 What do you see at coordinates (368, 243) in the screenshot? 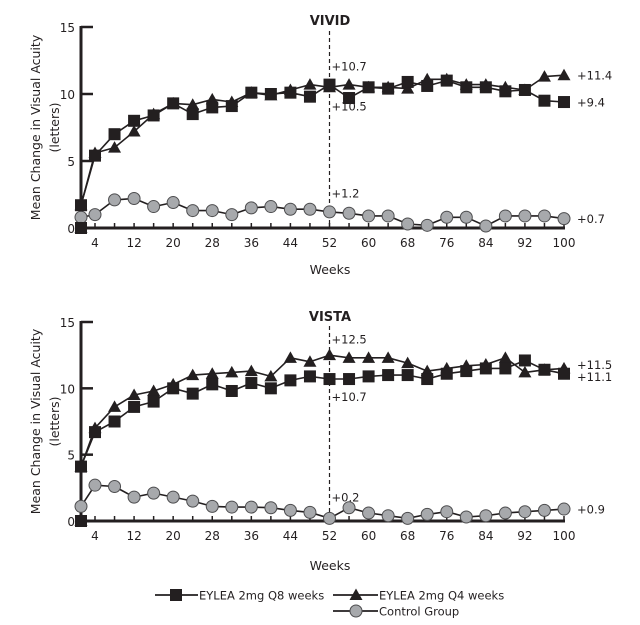
I see `x-tick-label: 60` at bounding box center [368, 243].